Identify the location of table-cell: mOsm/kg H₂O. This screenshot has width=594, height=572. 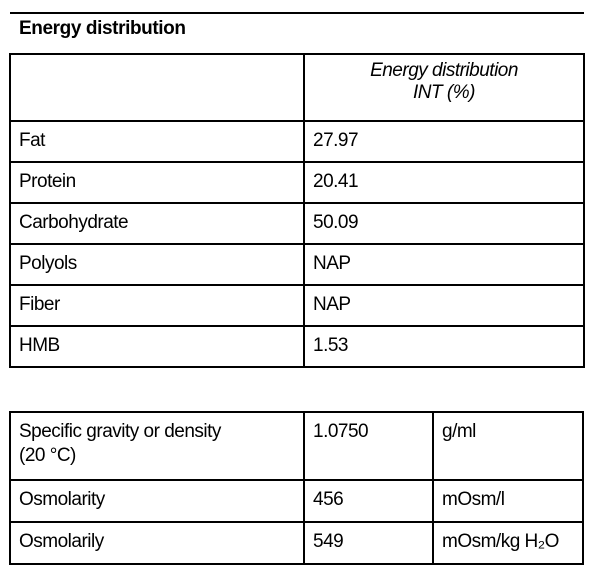
(508, 543).